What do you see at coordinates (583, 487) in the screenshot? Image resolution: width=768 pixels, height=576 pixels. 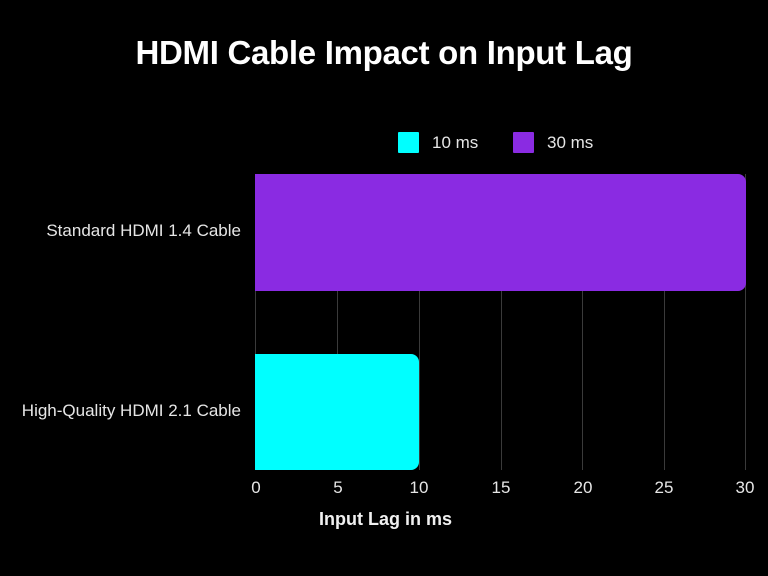 I see `x-tick: 20` at bounding box center [583, 487].